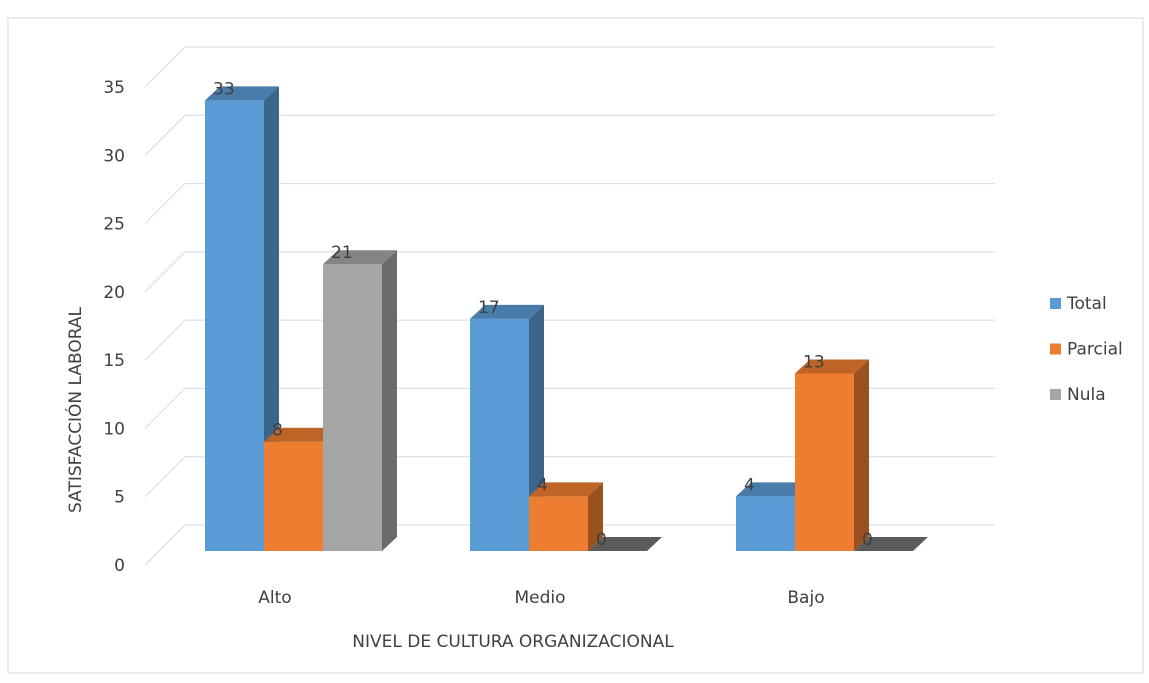 Image resolution: width=1149 pixels, height=683 pixels. I want to click on data-label: 21, so click(342, 253).